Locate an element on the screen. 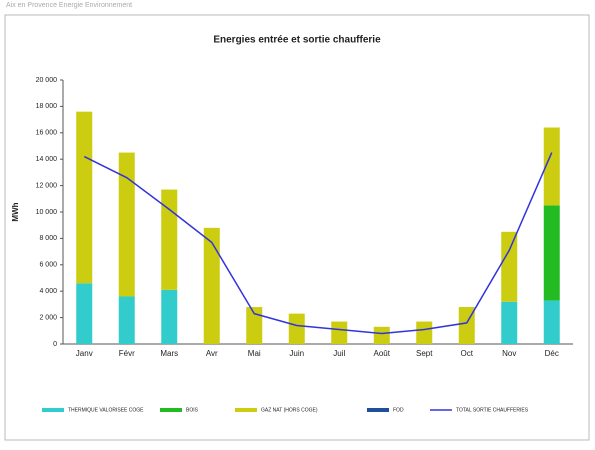  y-tick-label: 16 000 is located at coordinates (47, 133).